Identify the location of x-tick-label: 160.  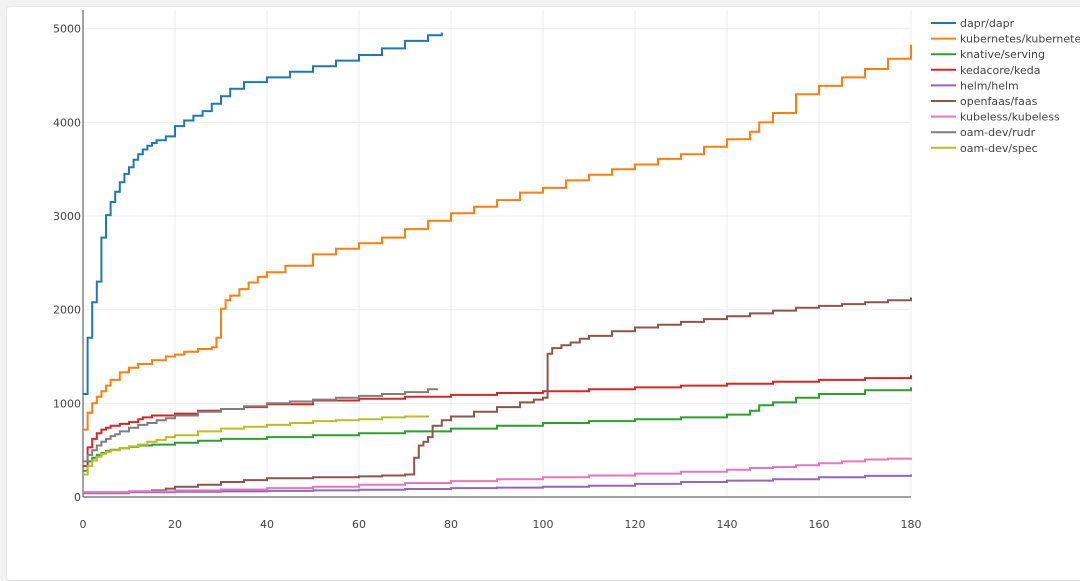
(819, 524).